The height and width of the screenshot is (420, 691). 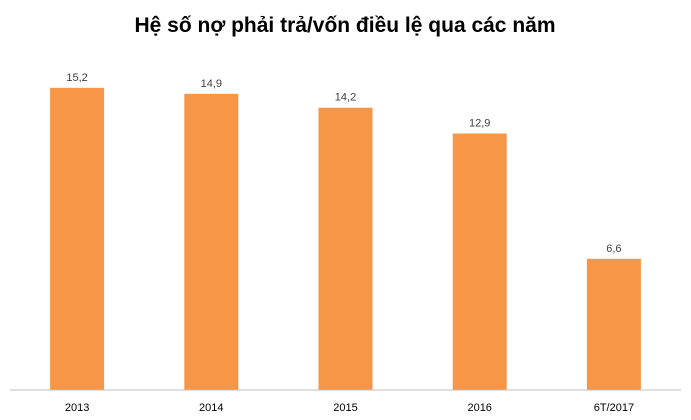 What do you see at coordinates (613, 249) in the screenshot?
I see `data-label: 6,6` at bounding box center [613, 249].